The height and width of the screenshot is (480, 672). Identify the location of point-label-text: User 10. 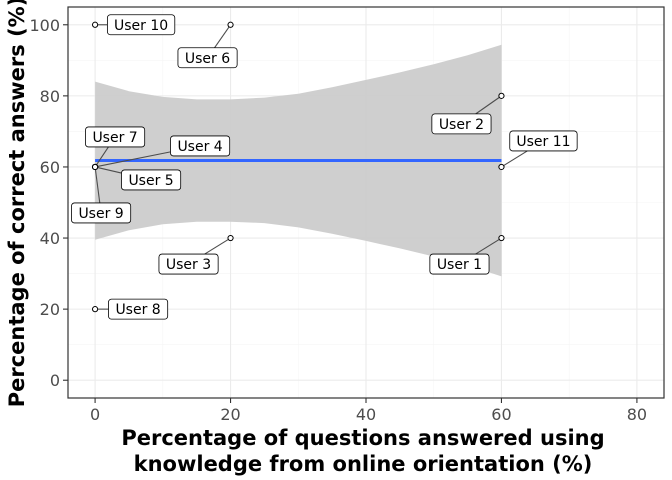
(141, 26).